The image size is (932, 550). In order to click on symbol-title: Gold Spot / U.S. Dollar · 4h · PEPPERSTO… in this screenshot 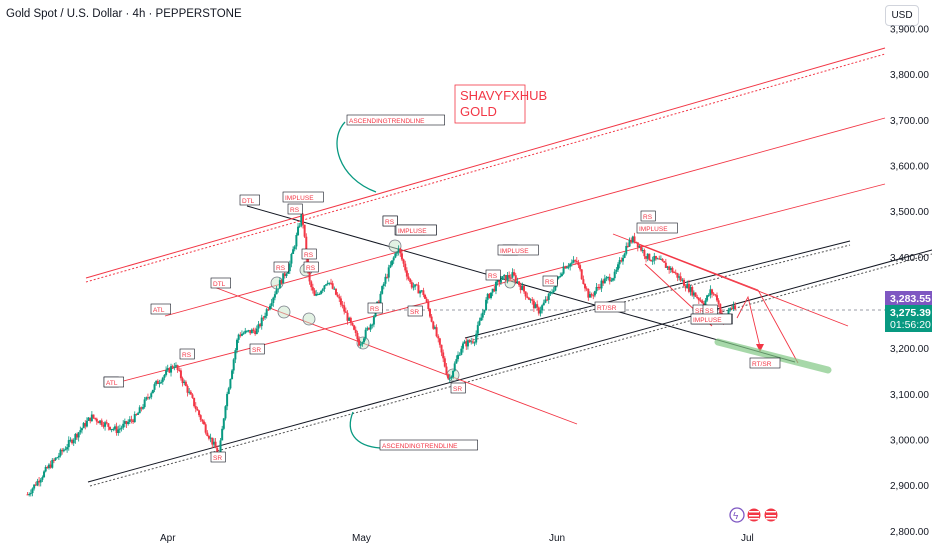, I will do `click(124, 14)`.